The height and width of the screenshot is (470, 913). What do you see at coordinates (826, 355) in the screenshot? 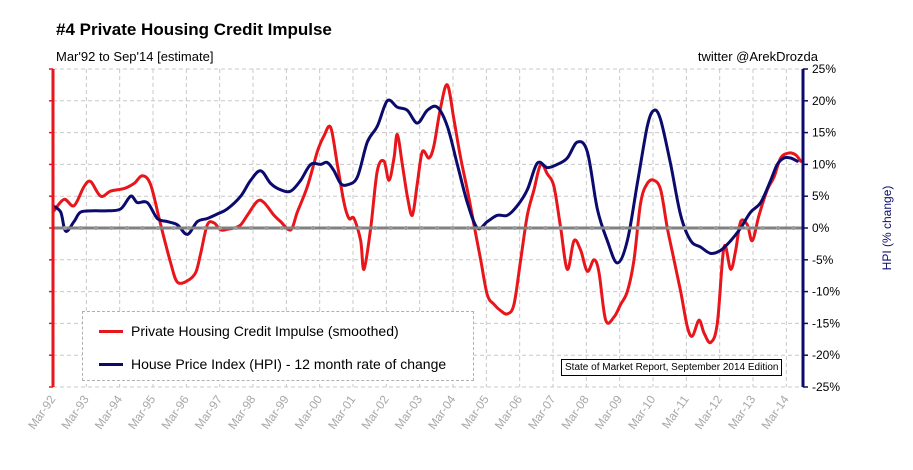
I see `y-tick-label: -20%` at bounding box center [826, 355].